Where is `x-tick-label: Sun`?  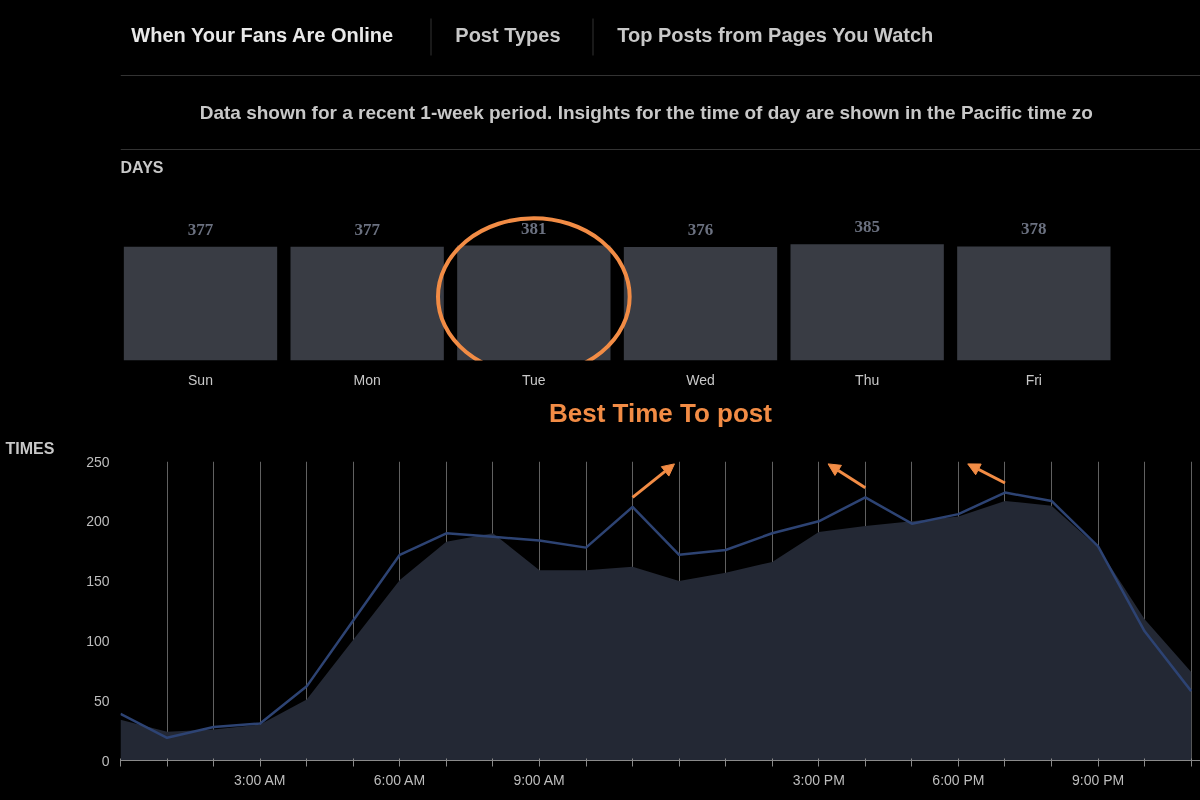
x-tick-label: Sun is located at coordinates (200, 379).